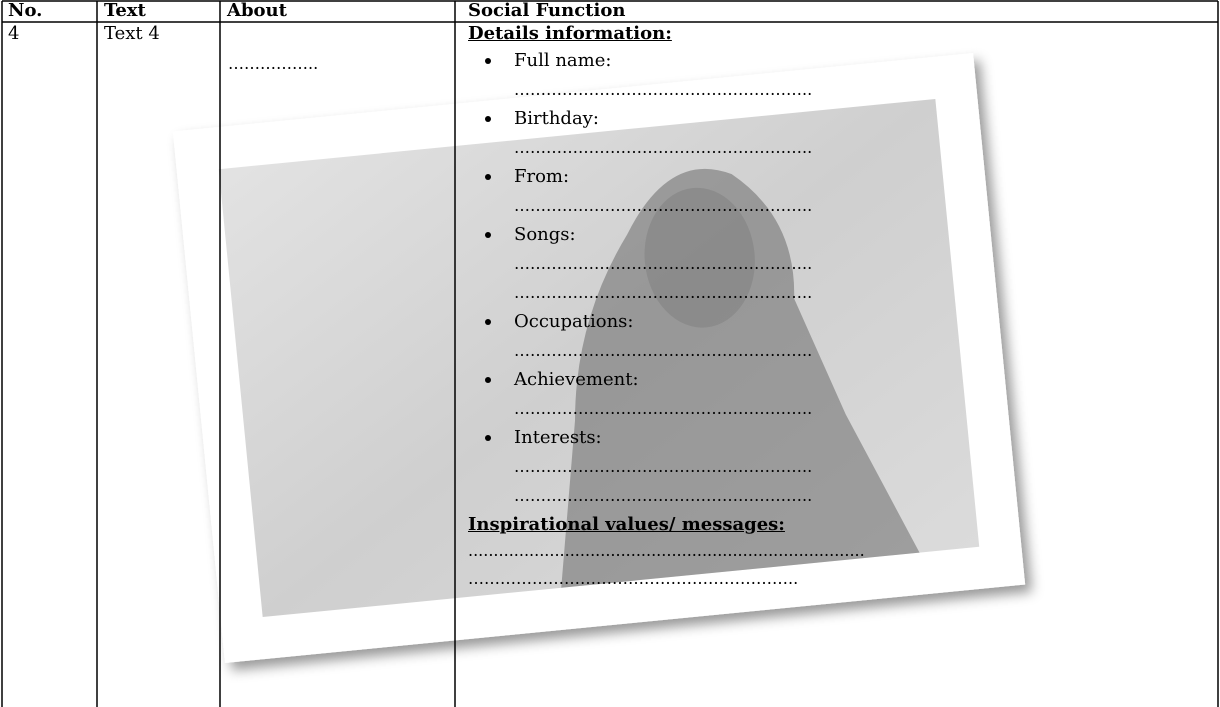 This screenshot has width=1220, height=707. Describe the element at coordinates (125, 10) in the screenshot. I see `header-cell: Text` at that location.